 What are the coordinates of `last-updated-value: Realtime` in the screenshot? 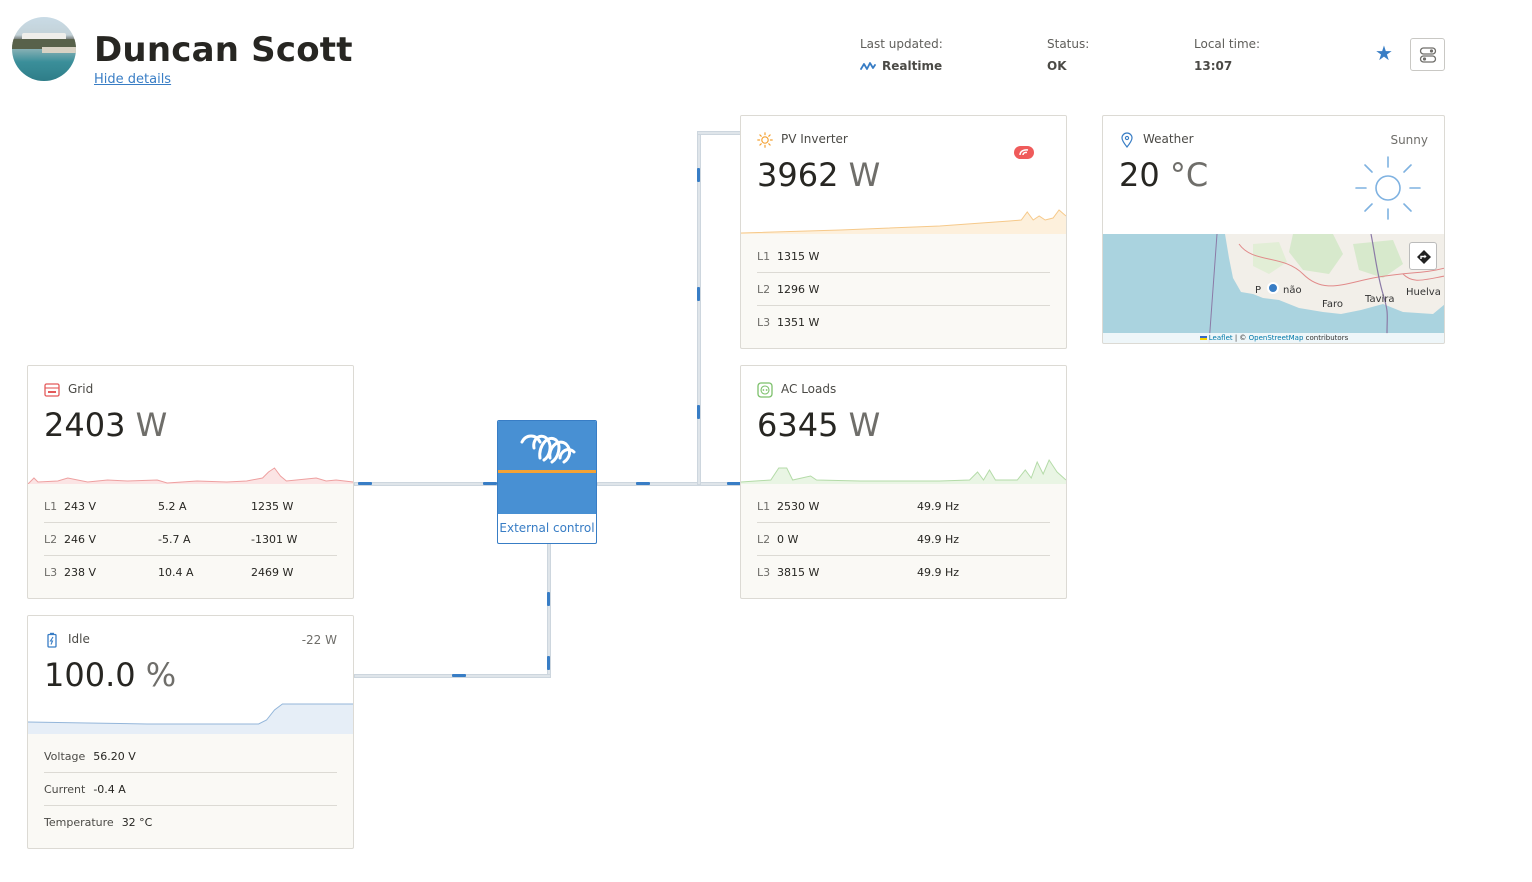 It's located at (912, 66).